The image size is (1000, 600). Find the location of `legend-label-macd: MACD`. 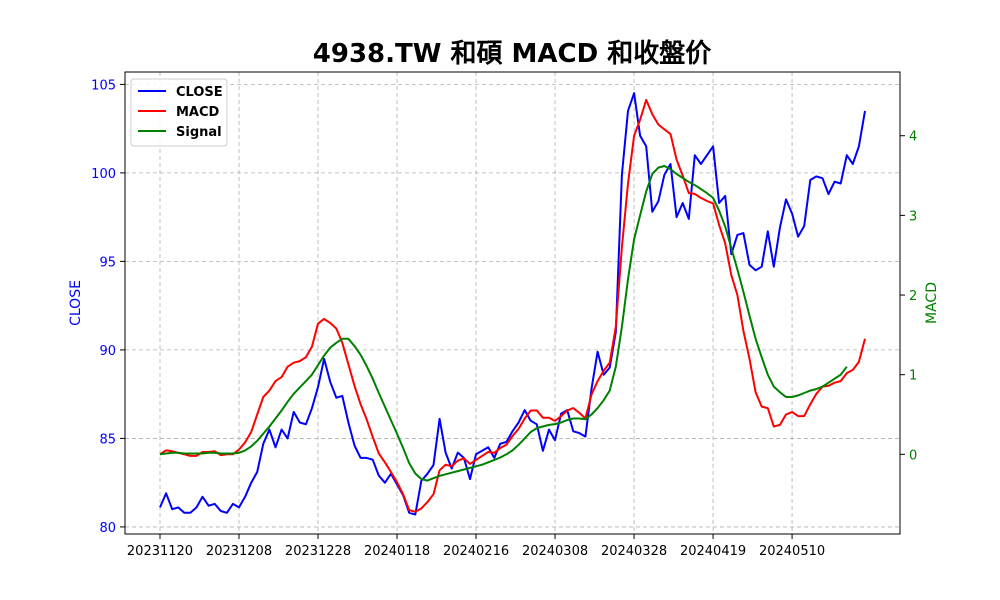

legend-label-macd: MACD is located at coordinates (198, 112).